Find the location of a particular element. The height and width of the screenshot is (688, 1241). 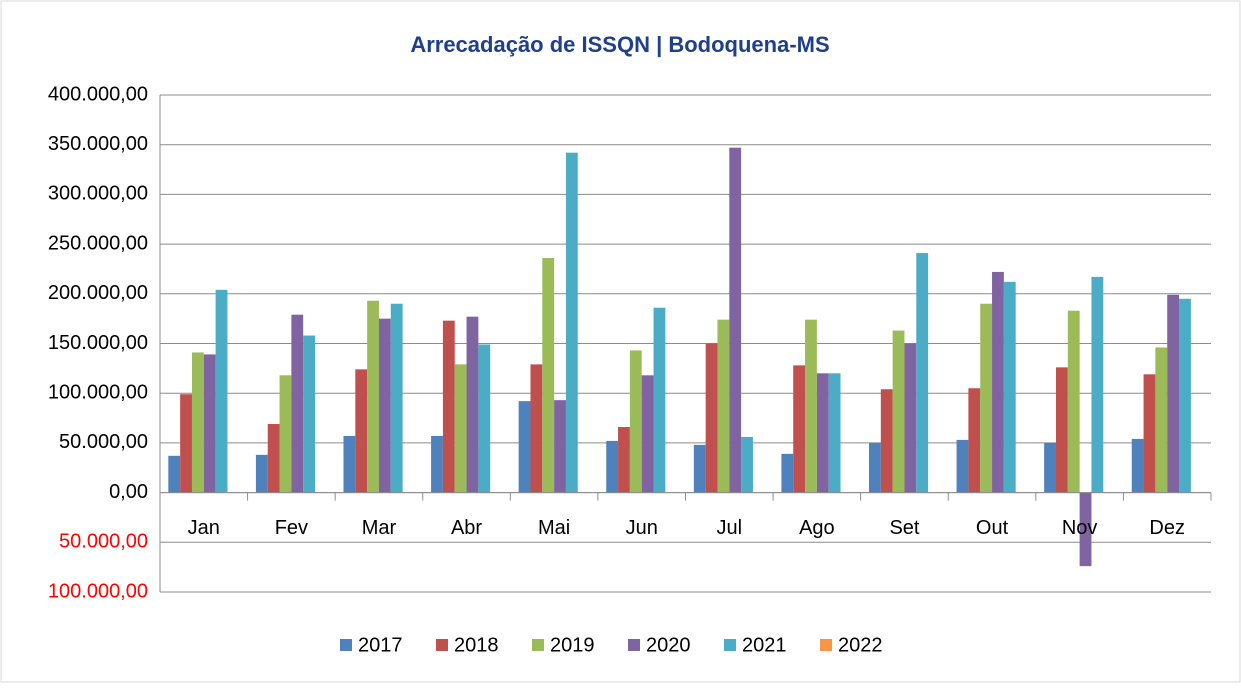

legend-label: 2022 is located at coordinates (860, 645).